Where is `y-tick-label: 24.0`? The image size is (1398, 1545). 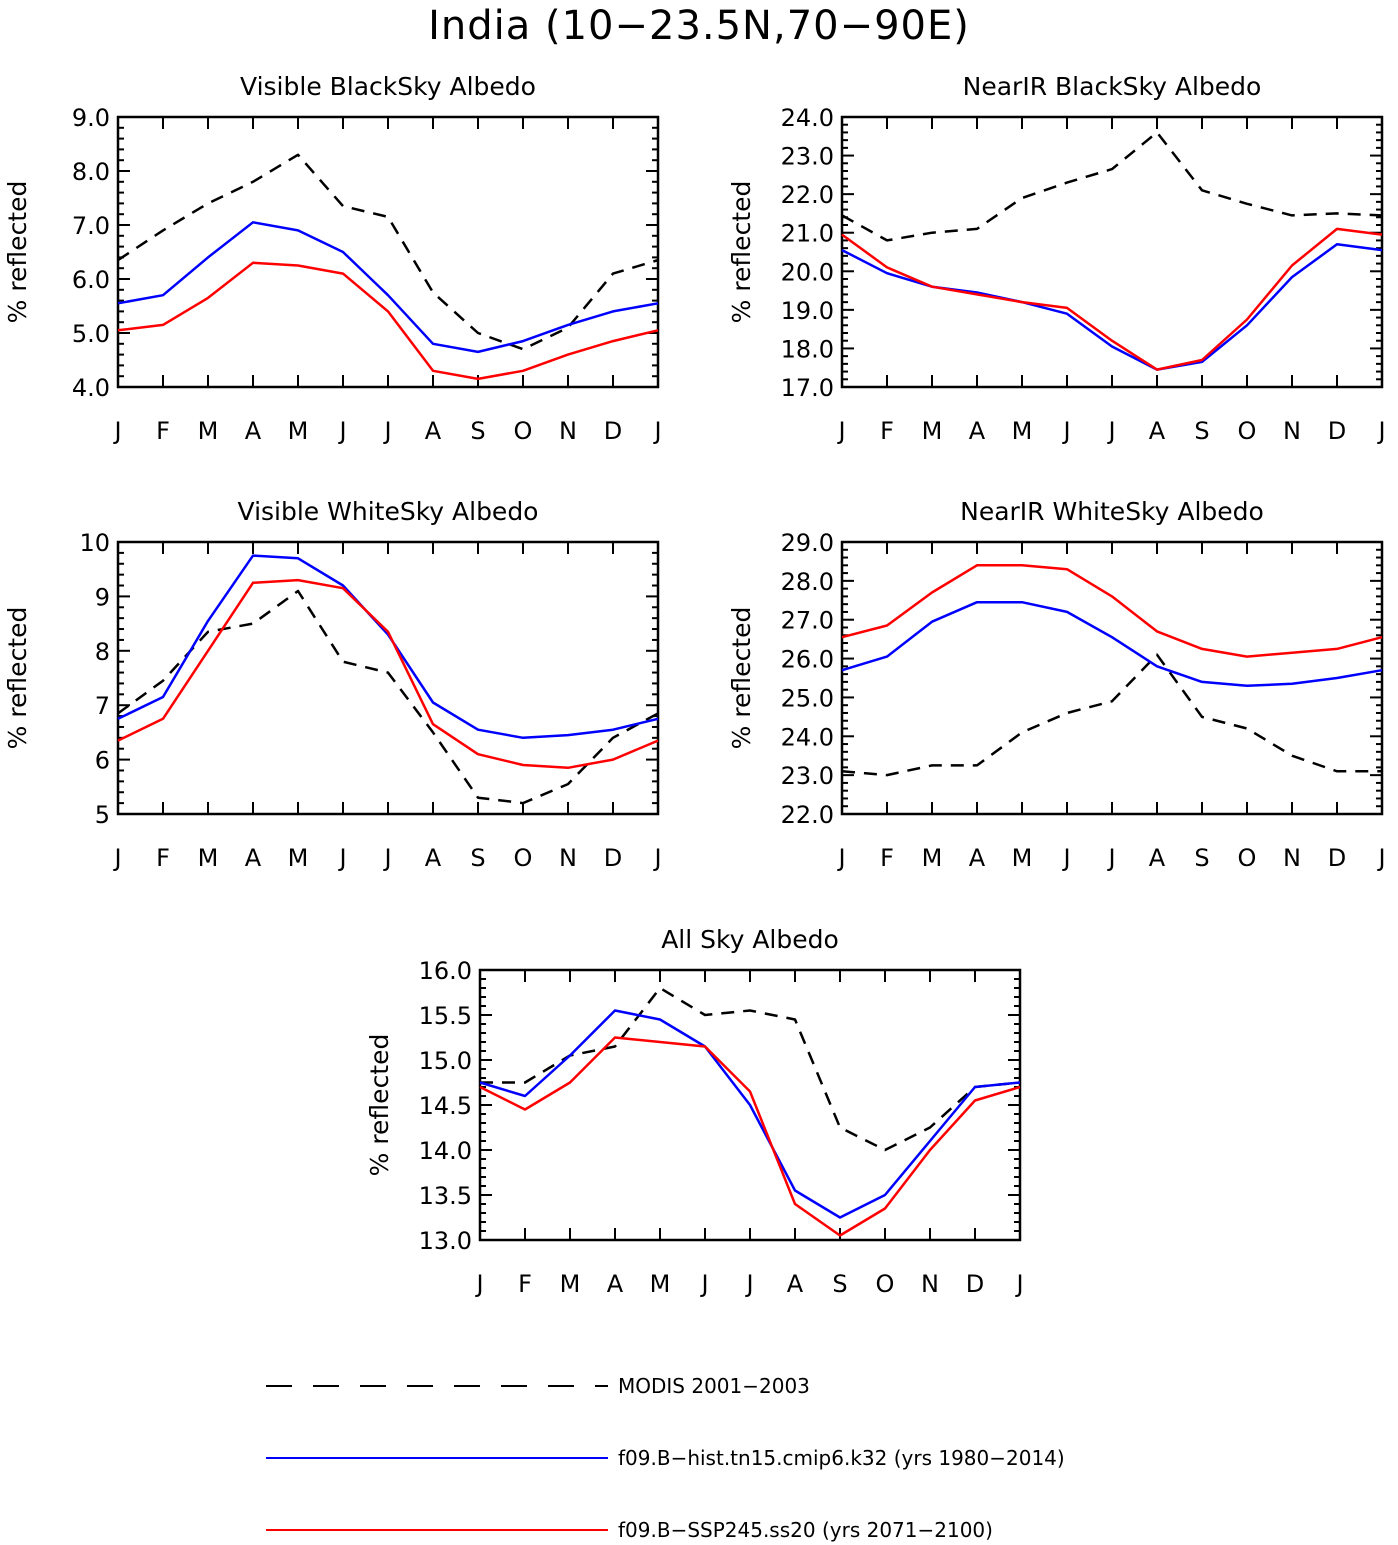 y-tick-label: 24.0 is located at coordinates (807, 737).